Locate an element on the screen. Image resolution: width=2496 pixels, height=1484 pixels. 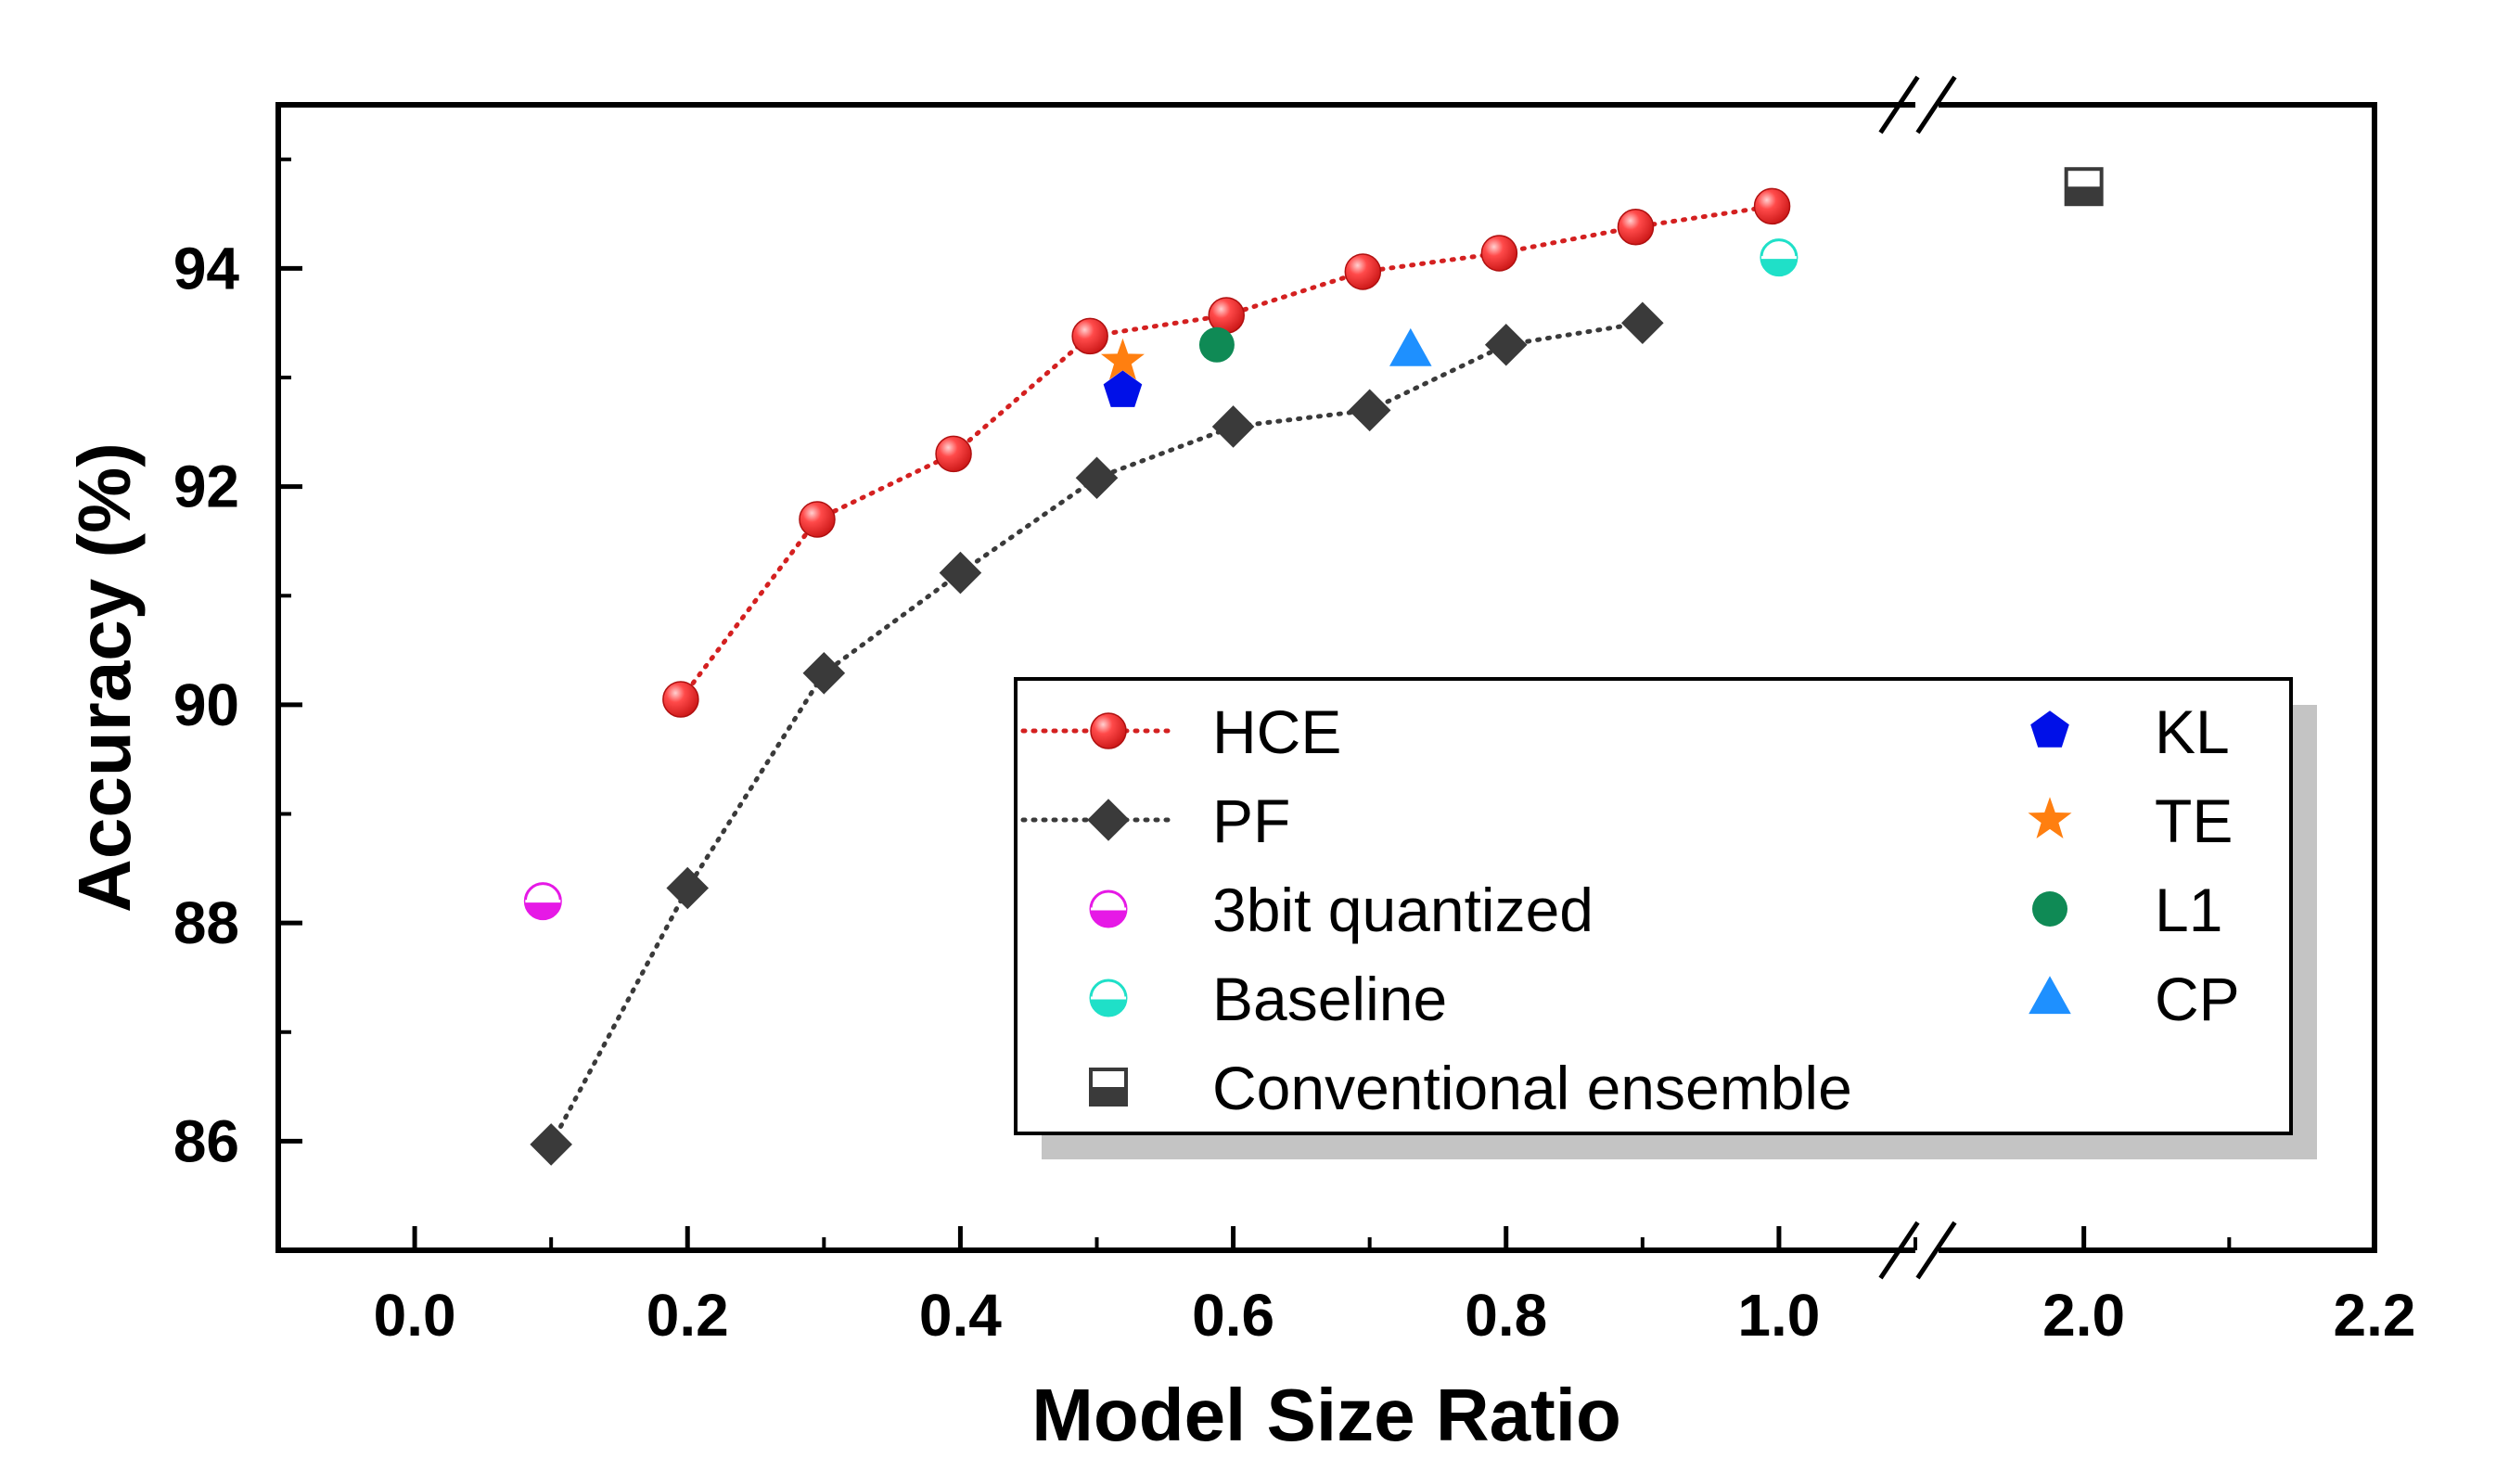
legend-item-baseline: Baseline is located at coordinates (1268, 999).